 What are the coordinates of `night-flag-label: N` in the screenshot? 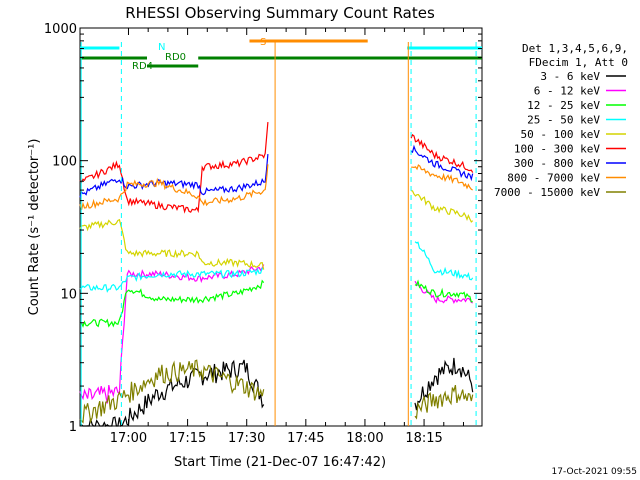 It's located at (161, 47).